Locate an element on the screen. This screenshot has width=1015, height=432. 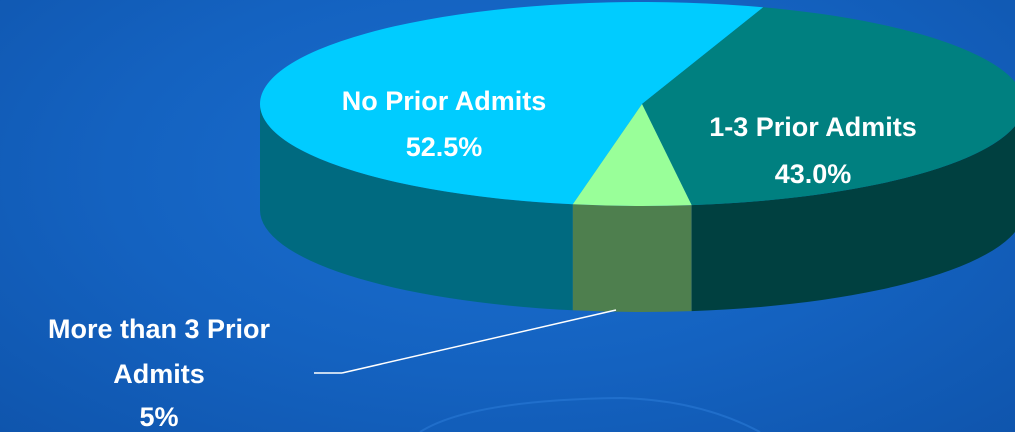
slice-more-than-3-prior is located at coordinates (632, 155).